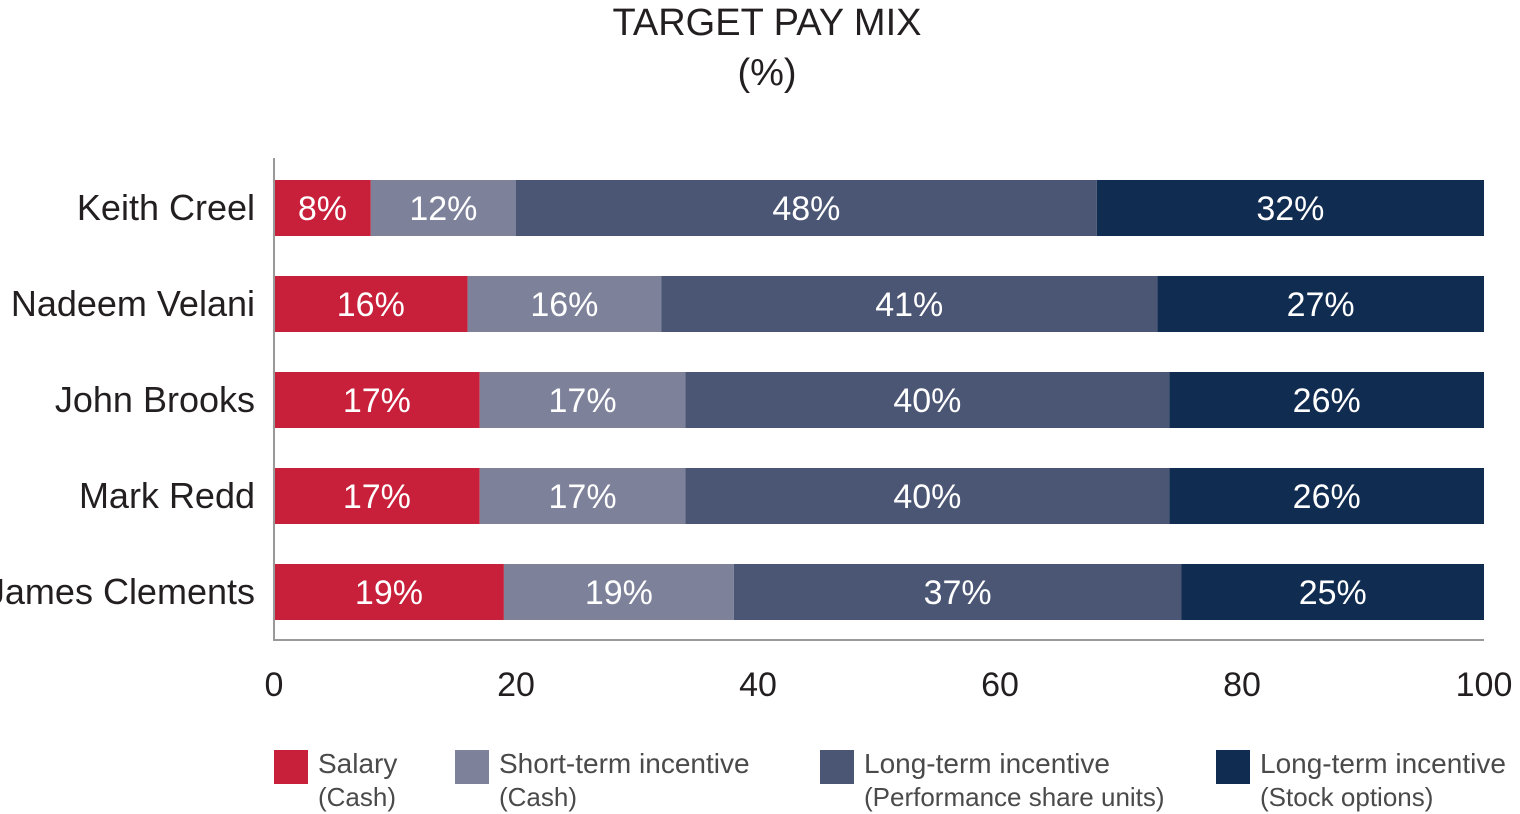 This screenshot has height=814, width=1520. What do you see at coordinates (357, 763) in the screenshot?
I see `legend-label: Salary` at bounding box center [357, 763].